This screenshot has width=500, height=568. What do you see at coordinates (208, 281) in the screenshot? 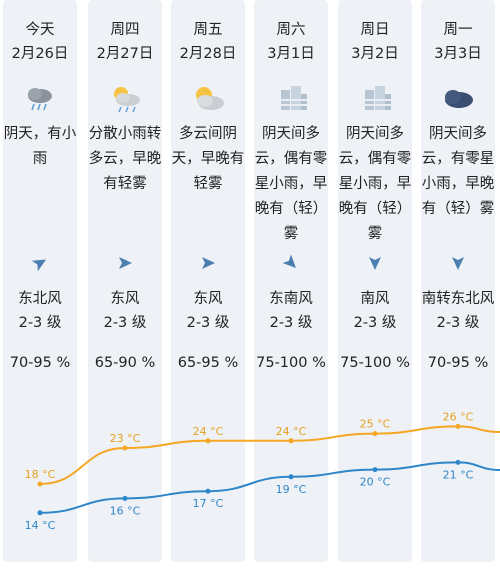
I see `day-column: 周五 2月28日多云间阴天，早晚有轻雾东风 2-3 级 65-95 %` at bounding box center [208, 281].